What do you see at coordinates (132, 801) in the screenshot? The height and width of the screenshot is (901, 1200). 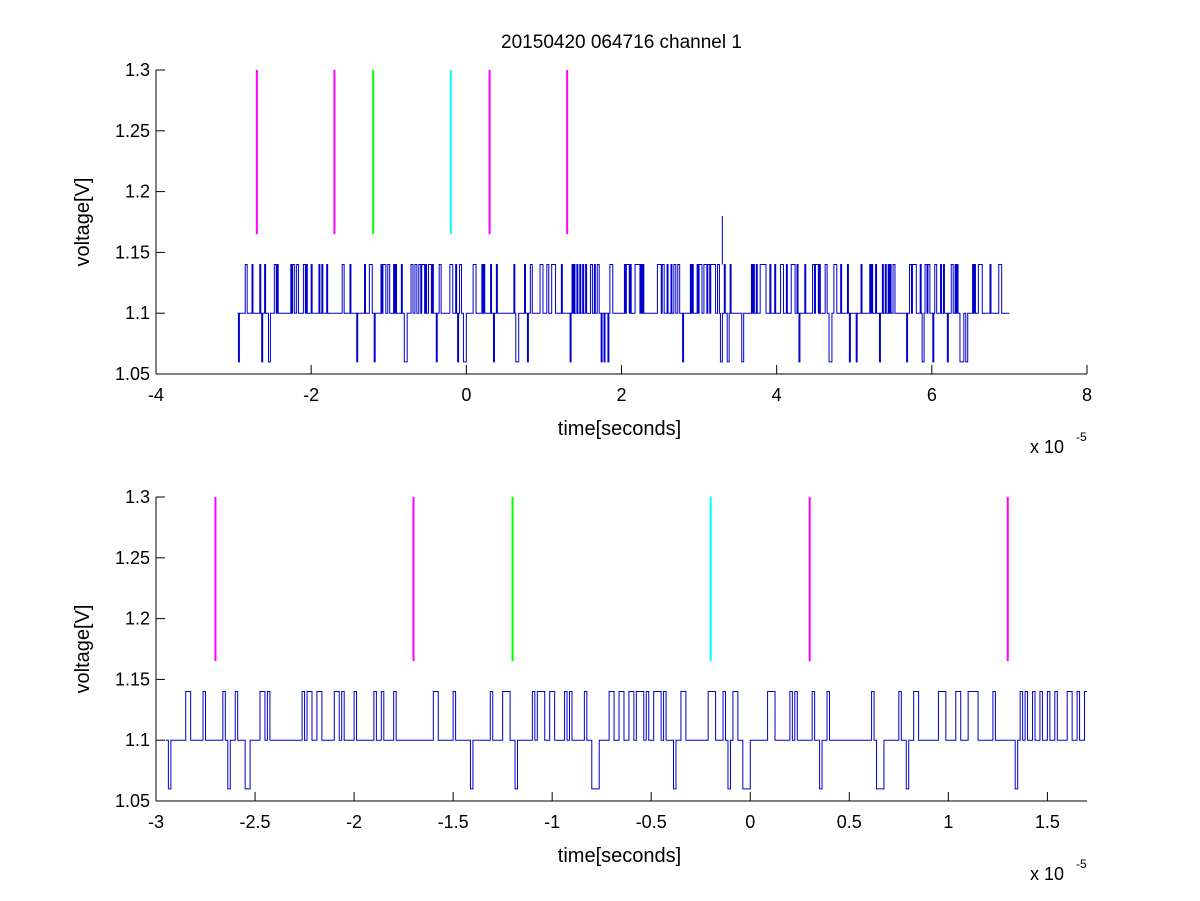 I see `plot2-y-tick-label: 1.05` at bounding box center [132, 801].